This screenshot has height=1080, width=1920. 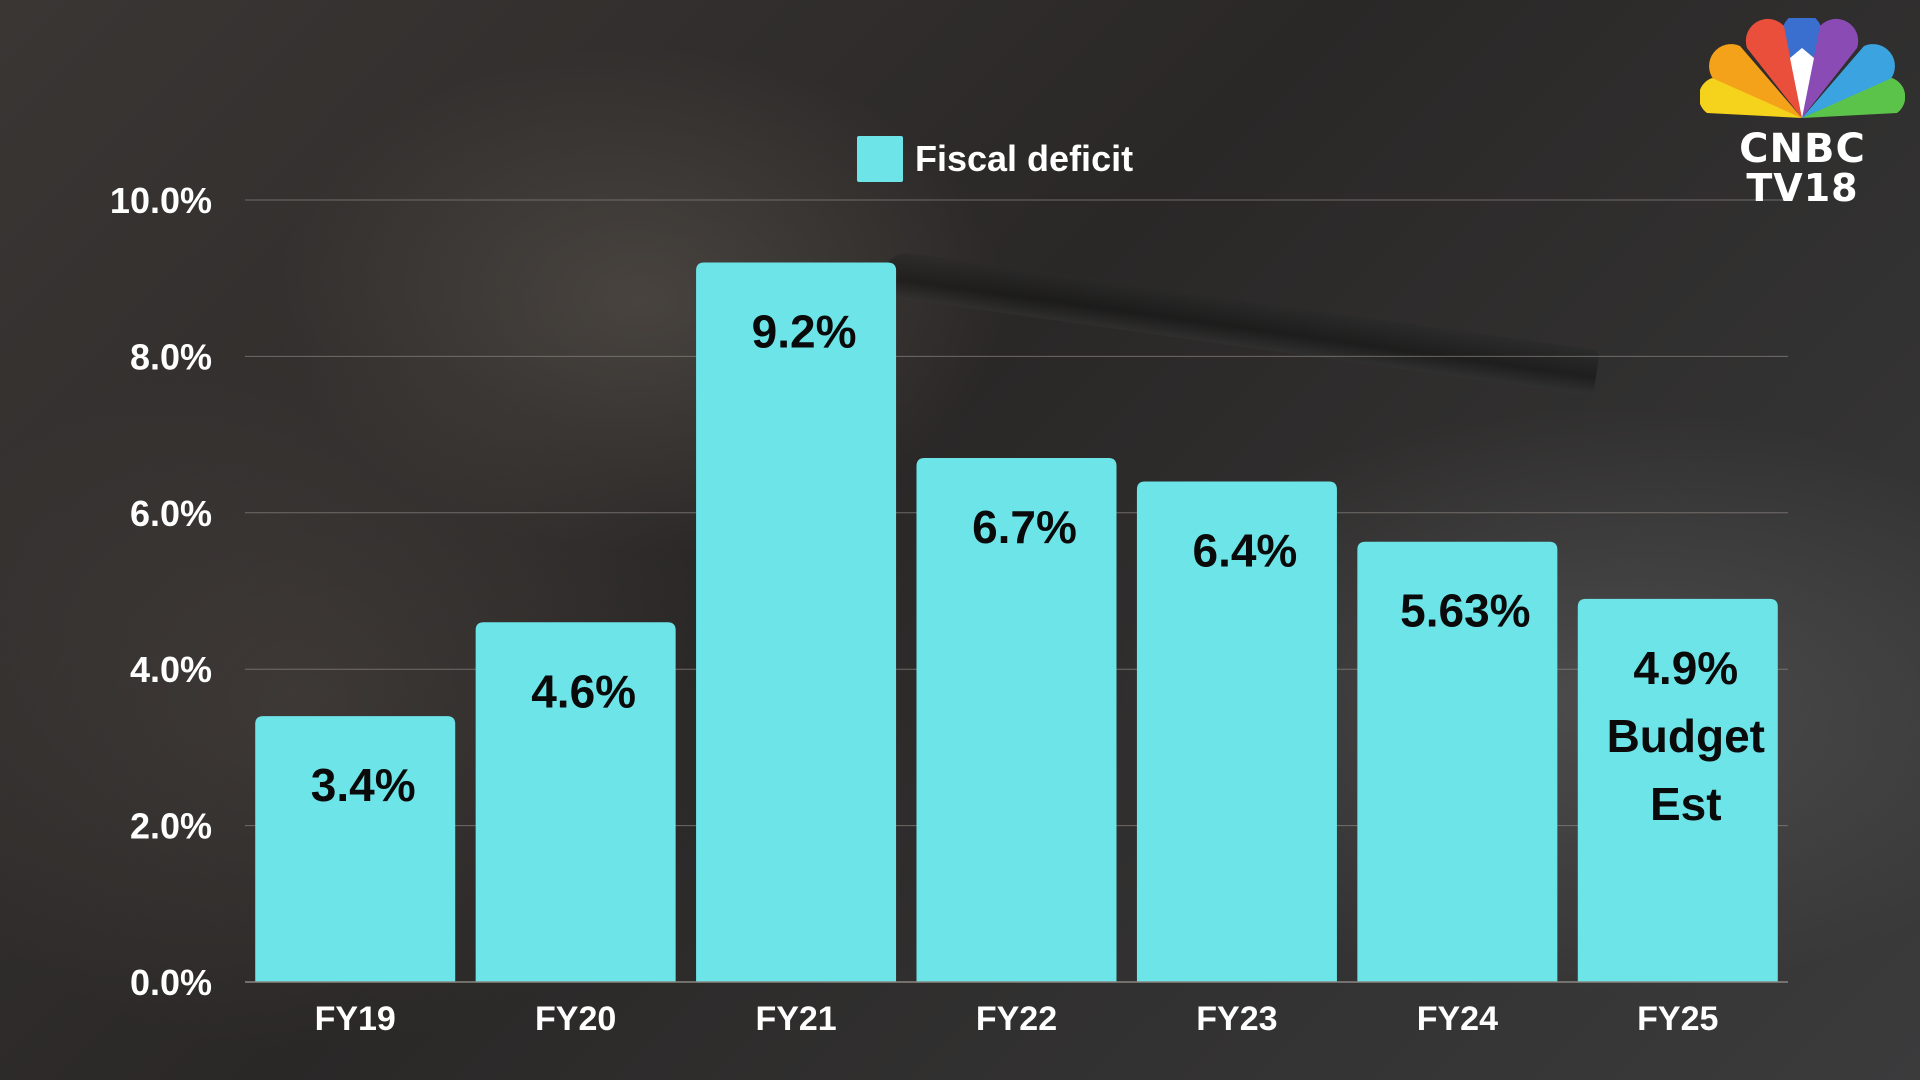 I want to click on legend-swatch, so click(x=880, y=159).